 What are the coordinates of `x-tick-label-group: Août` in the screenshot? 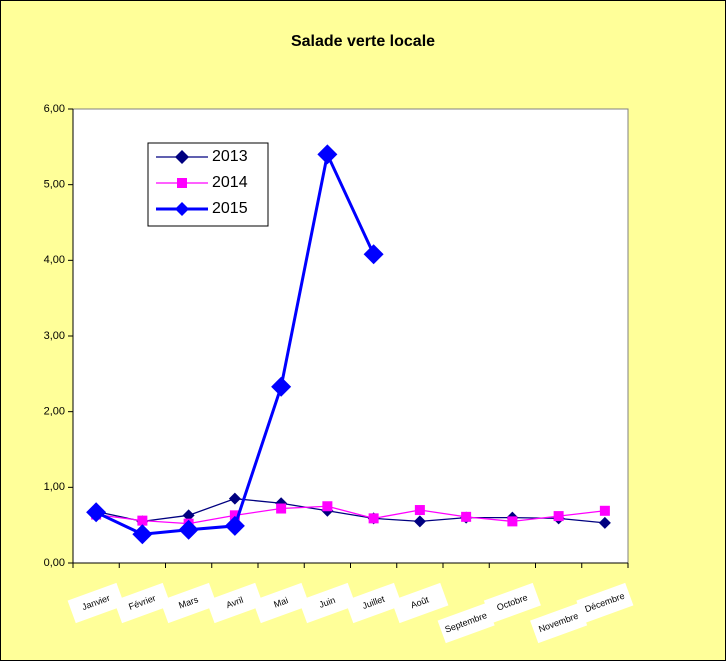 It's located at (420, 603).